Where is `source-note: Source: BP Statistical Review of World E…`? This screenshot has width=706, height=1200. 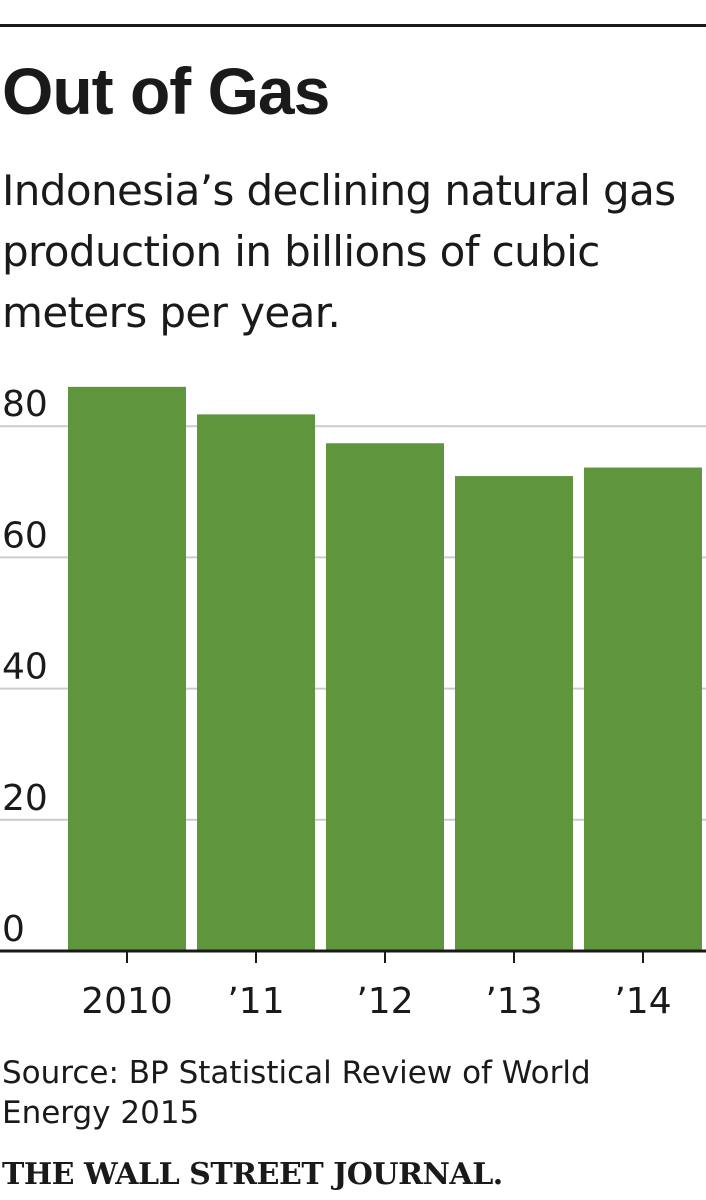 source-note: Source: BP Statistical Review of World E… is located at coordinates (296, 1093).